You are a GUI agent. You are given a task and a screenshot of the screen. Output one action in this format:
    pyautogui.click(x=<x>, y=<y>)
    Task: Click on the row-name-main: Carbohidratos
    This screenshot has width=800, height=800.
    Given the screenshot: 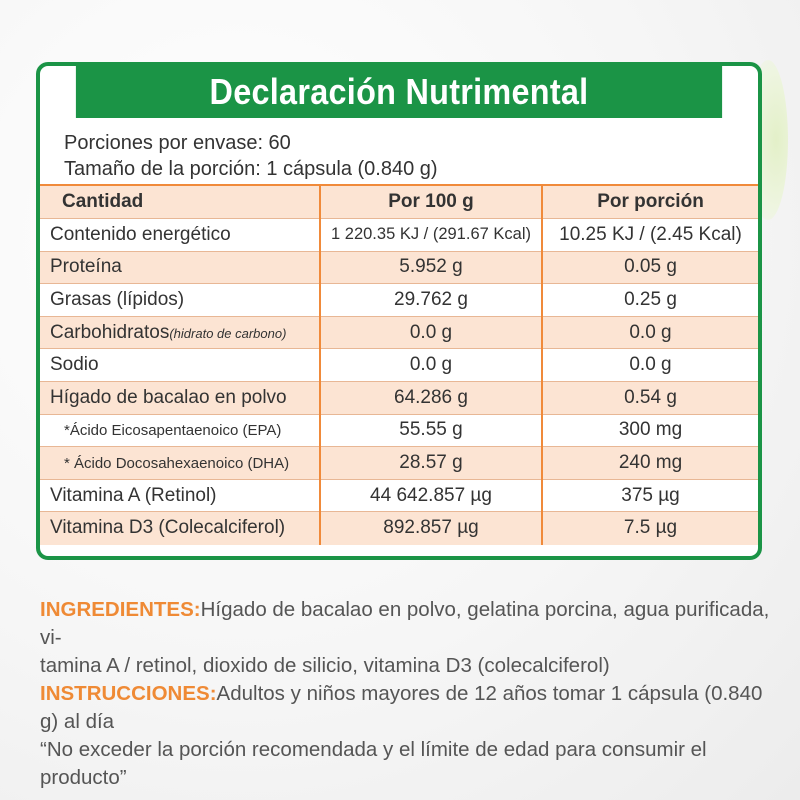 What is the action you would take?
    pyautogui.click(x=110, y=332)
    